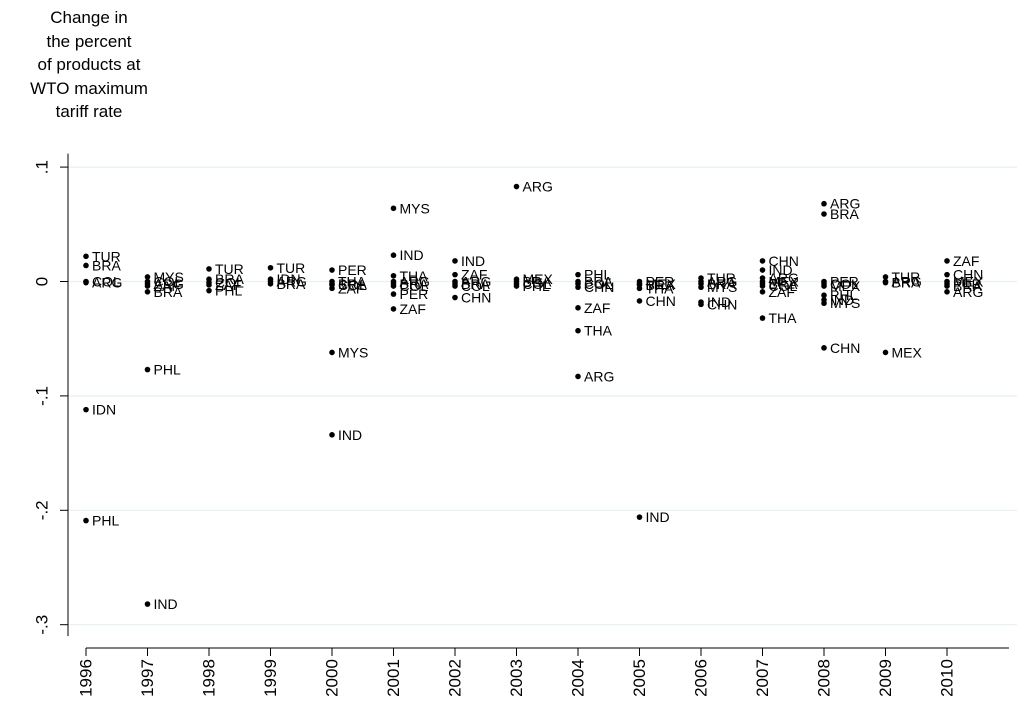 This screenshot has height=707, width=1017. What do you see at coordinates (947, 678) in the screenshot?
I see `x-tick-label: 2010` at bounding box center [947, 678].